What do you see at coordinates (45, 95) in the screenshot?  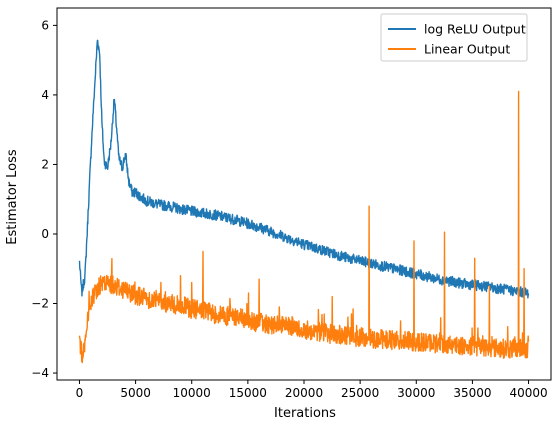 I see `y-tick-label: 4` at bounding box center [45, 95].